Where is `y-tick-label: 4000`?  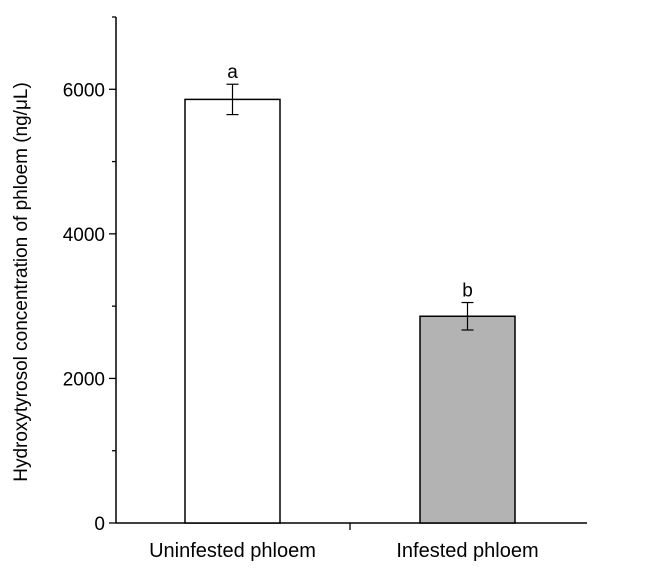 y-tick-label: 4000 is located at coordinates (84, 235).